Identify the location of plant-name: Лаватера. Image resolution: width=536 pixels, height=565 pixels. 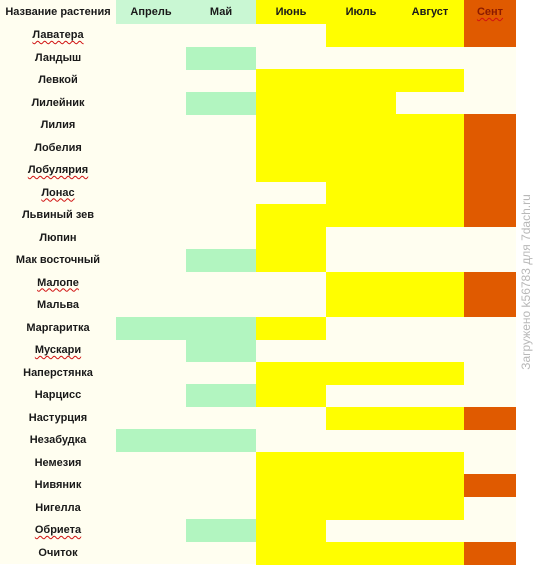
(58, 35).